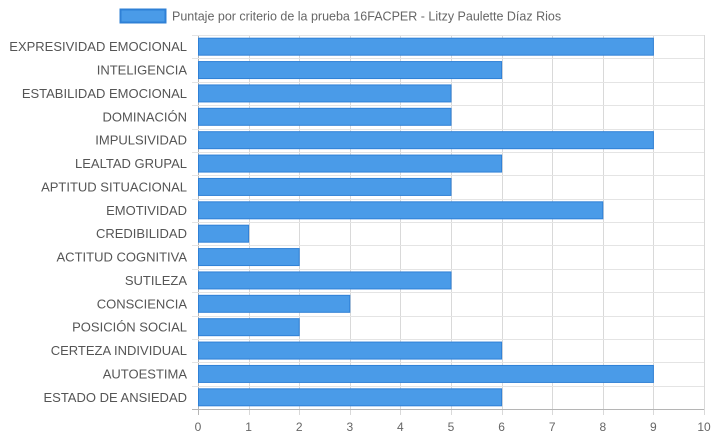  What do you see at coordinates (119, 350) in the screenshot?
I see `category-label: CERTEZA INDIVIDUAL` at bounding box center [119, 350].